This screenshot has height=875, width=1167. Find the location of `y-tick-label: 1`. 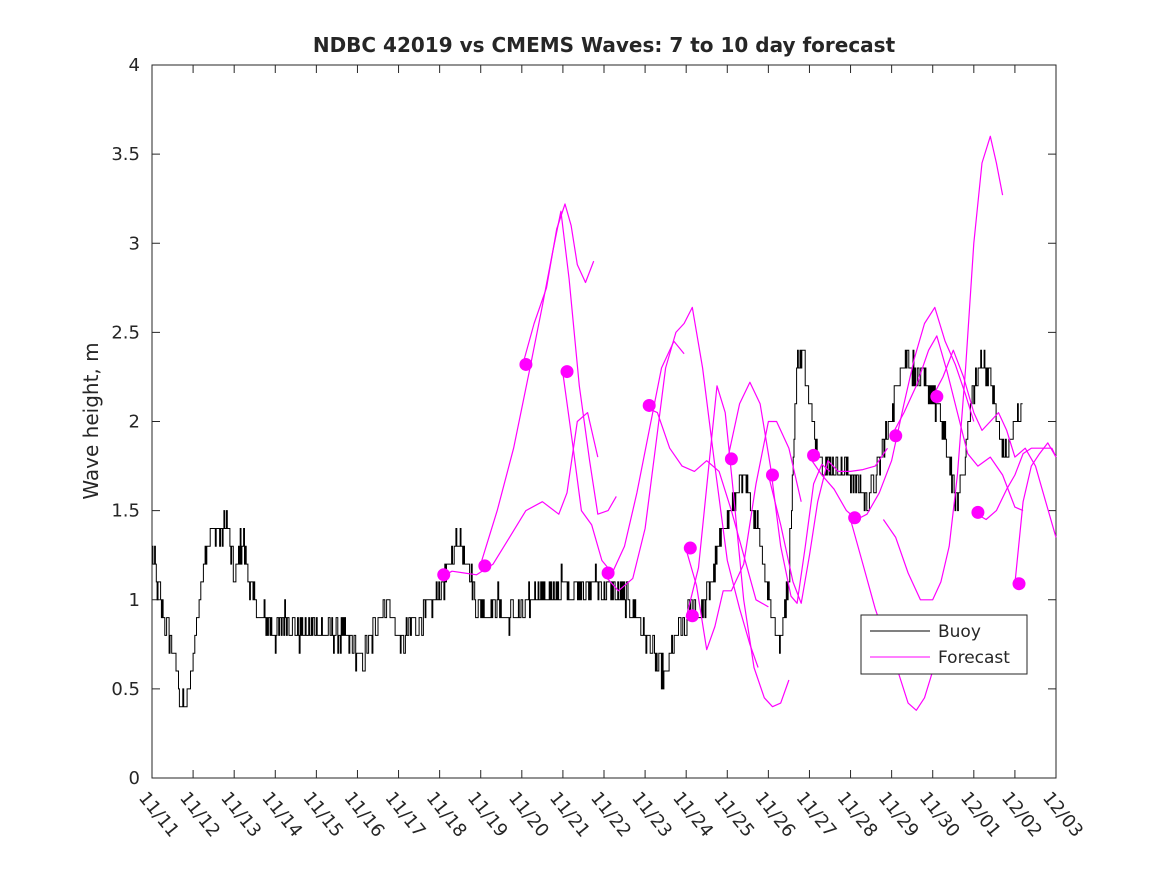

y-tick-label: 1 is located at coordinates (134, 600).